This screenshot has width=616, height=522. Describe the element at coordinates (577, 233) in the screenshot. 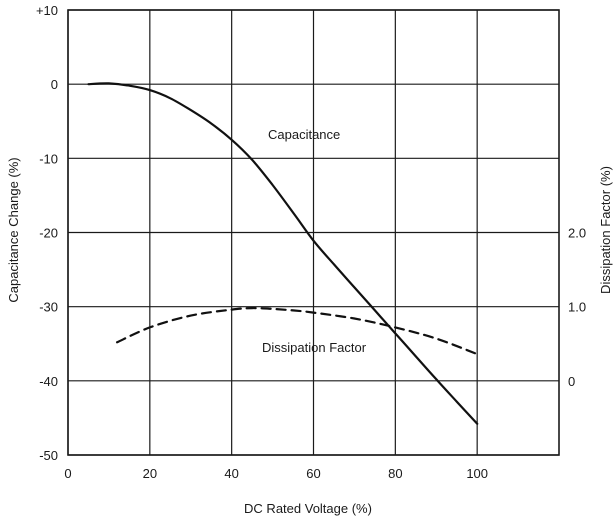

I see `y2-tick-label-0: 2.0` at that location.